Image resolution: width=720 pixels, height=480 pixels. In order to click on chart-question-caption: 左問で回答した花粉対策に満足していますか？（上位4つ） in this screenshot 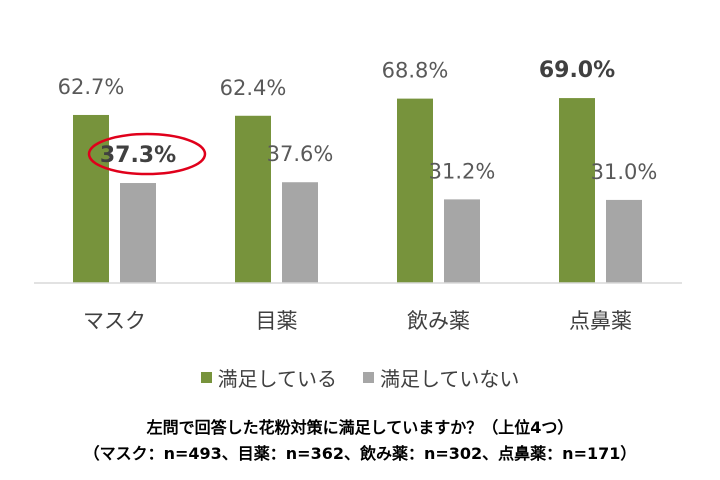, I will do `click(360, 427)`.